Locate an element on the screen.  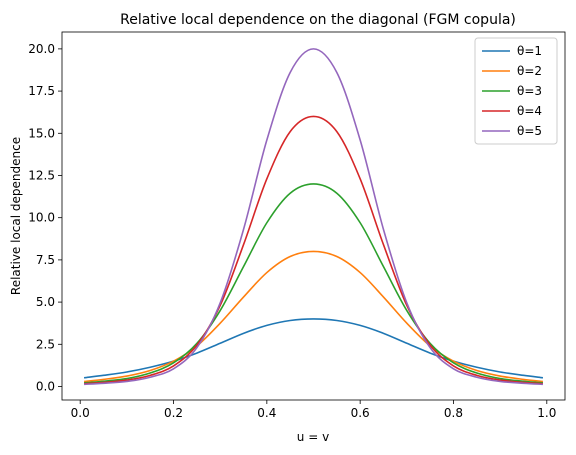
legend-label: θ=4 is located at coordinates (529, 111).